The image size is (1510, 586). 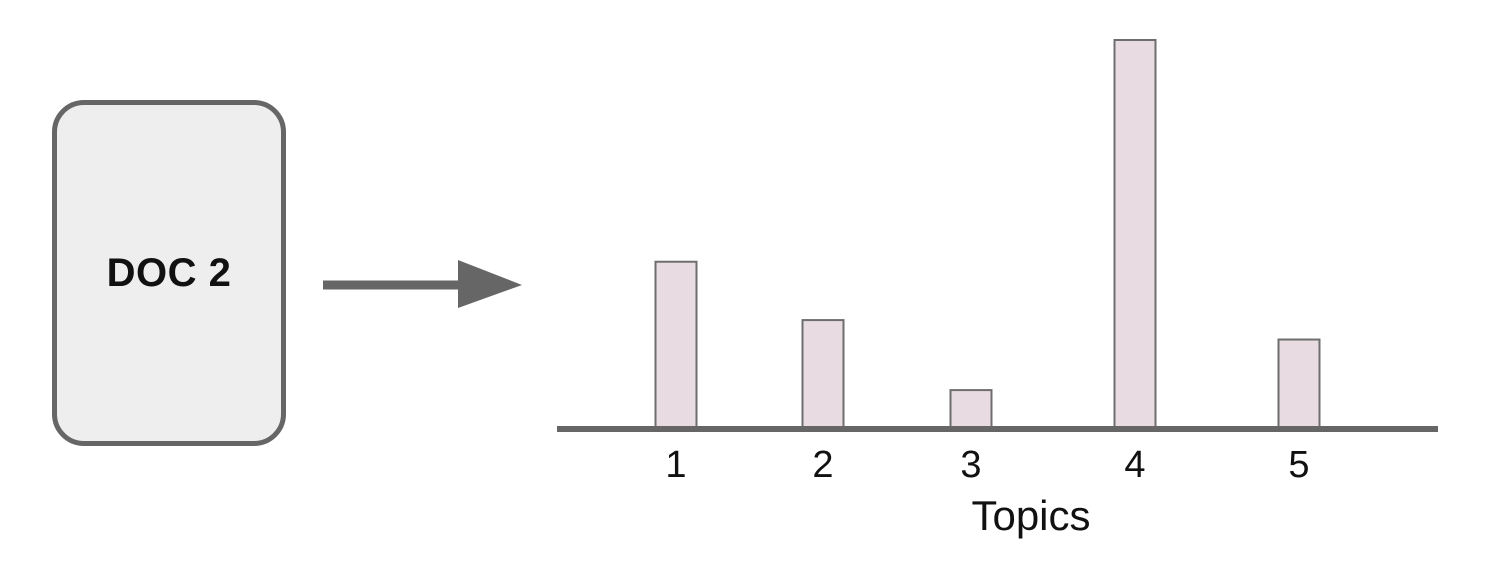 I want to click on x-tick-label: 1, so click(x=675, y=465).